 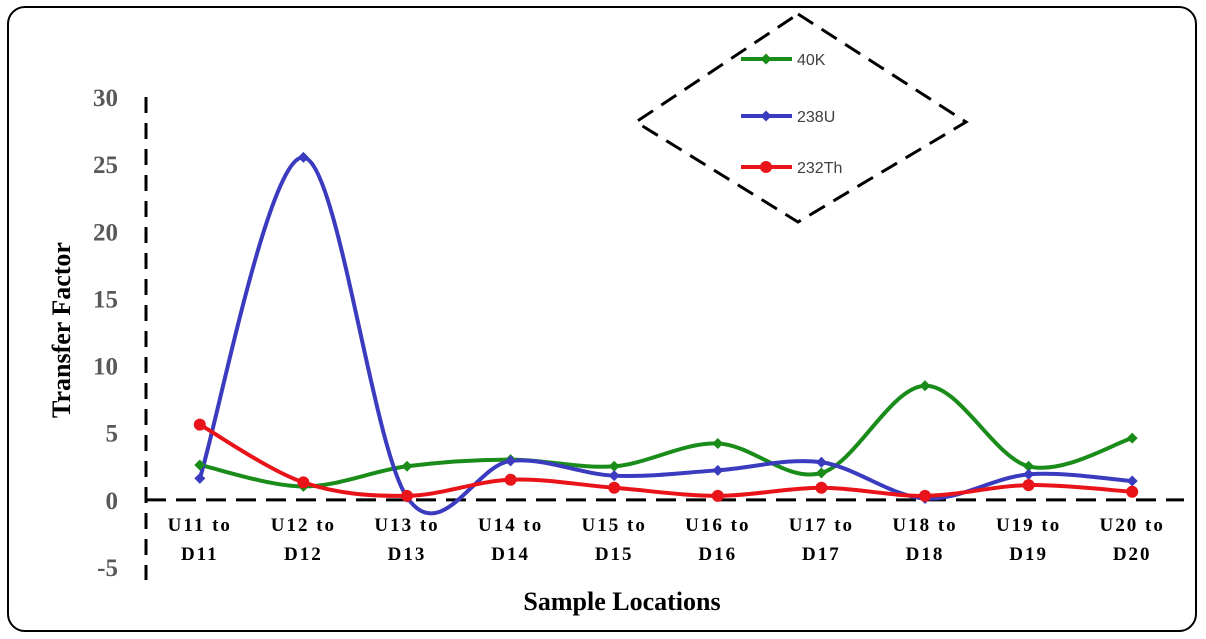 What do you see at coordinates (1132, 525) in the screenshot?
I see `x-category-label: U20 to` at bounding box center [1132, 525].